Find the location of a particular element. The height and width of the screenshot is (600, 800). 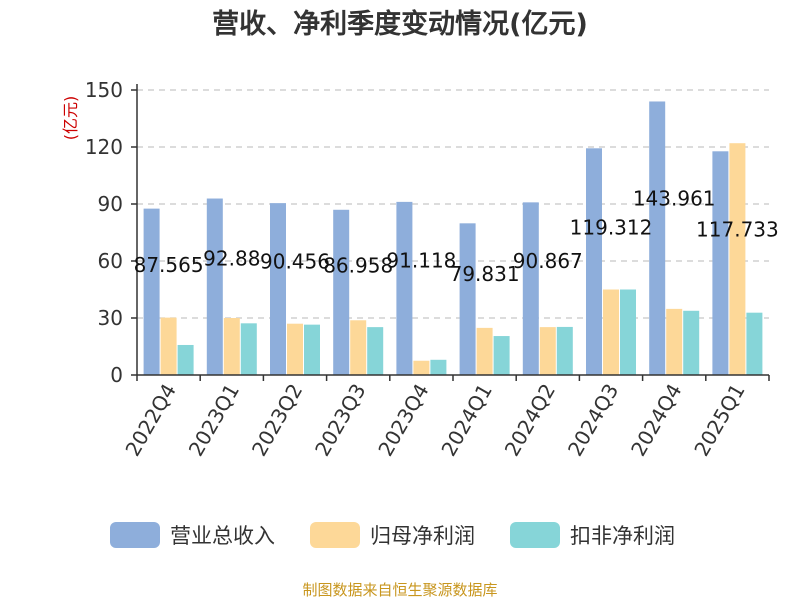

x-tick-label: 2024Q2 is located at coordinates (530, 420).